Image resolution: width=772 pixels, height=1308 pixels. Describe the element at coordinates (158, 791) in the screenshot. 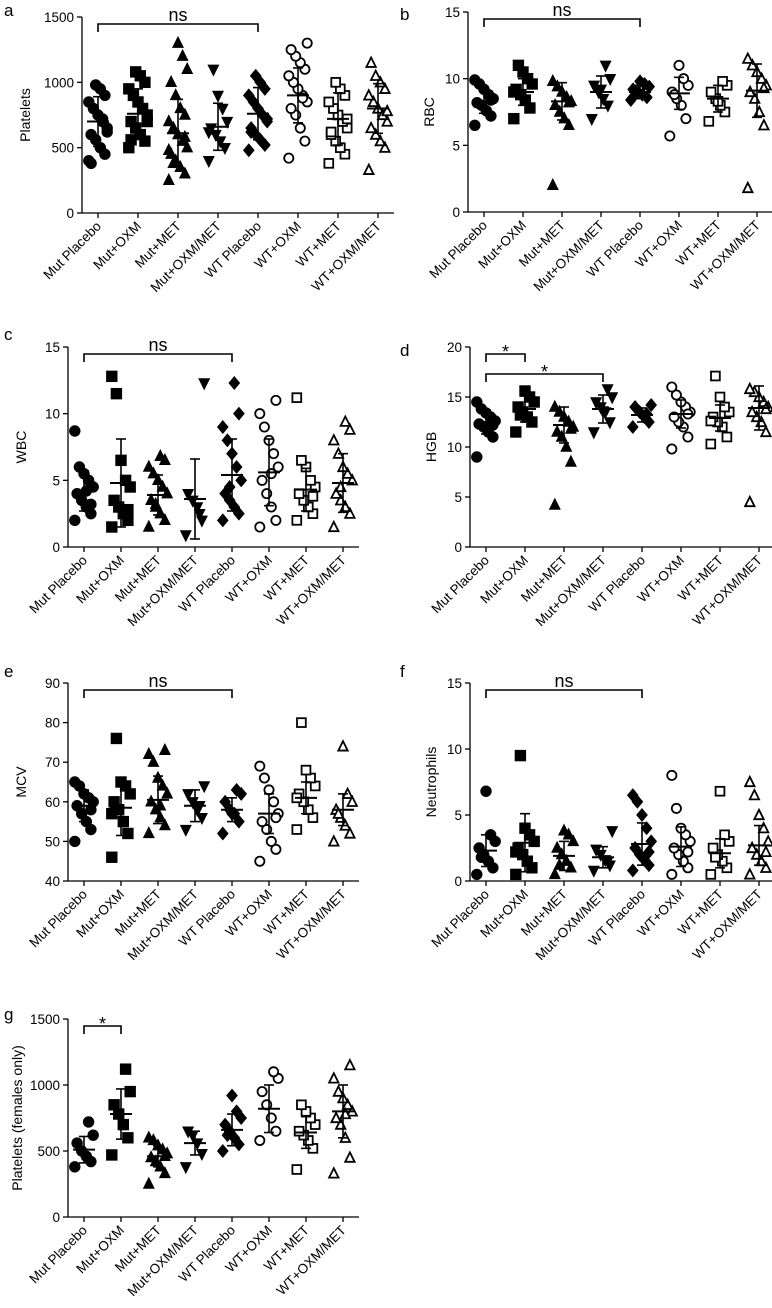

I see `series-mut-met` at that location.